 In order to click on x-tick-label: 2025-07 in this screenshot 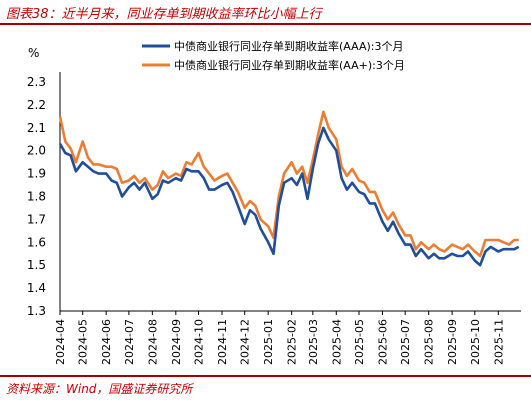, I will do `click(405, 342)`.